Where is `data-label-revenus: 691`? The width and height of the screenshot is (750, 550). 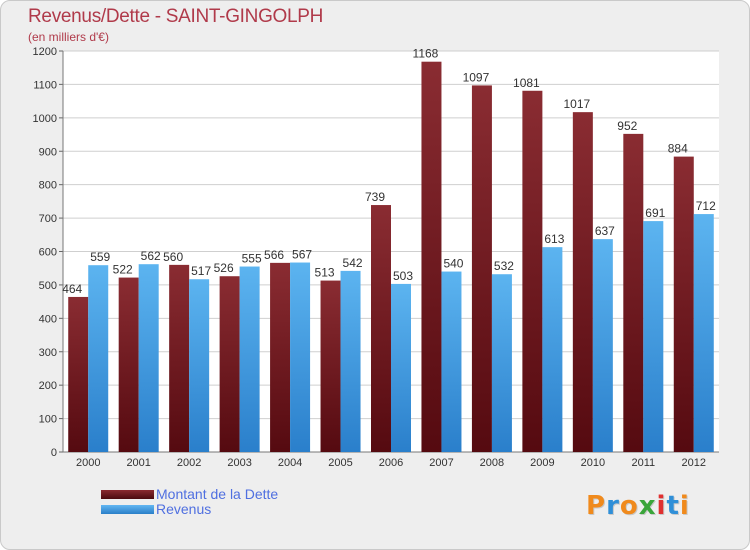
data-label-revenus: 691 is located at coordinates (655, 213).